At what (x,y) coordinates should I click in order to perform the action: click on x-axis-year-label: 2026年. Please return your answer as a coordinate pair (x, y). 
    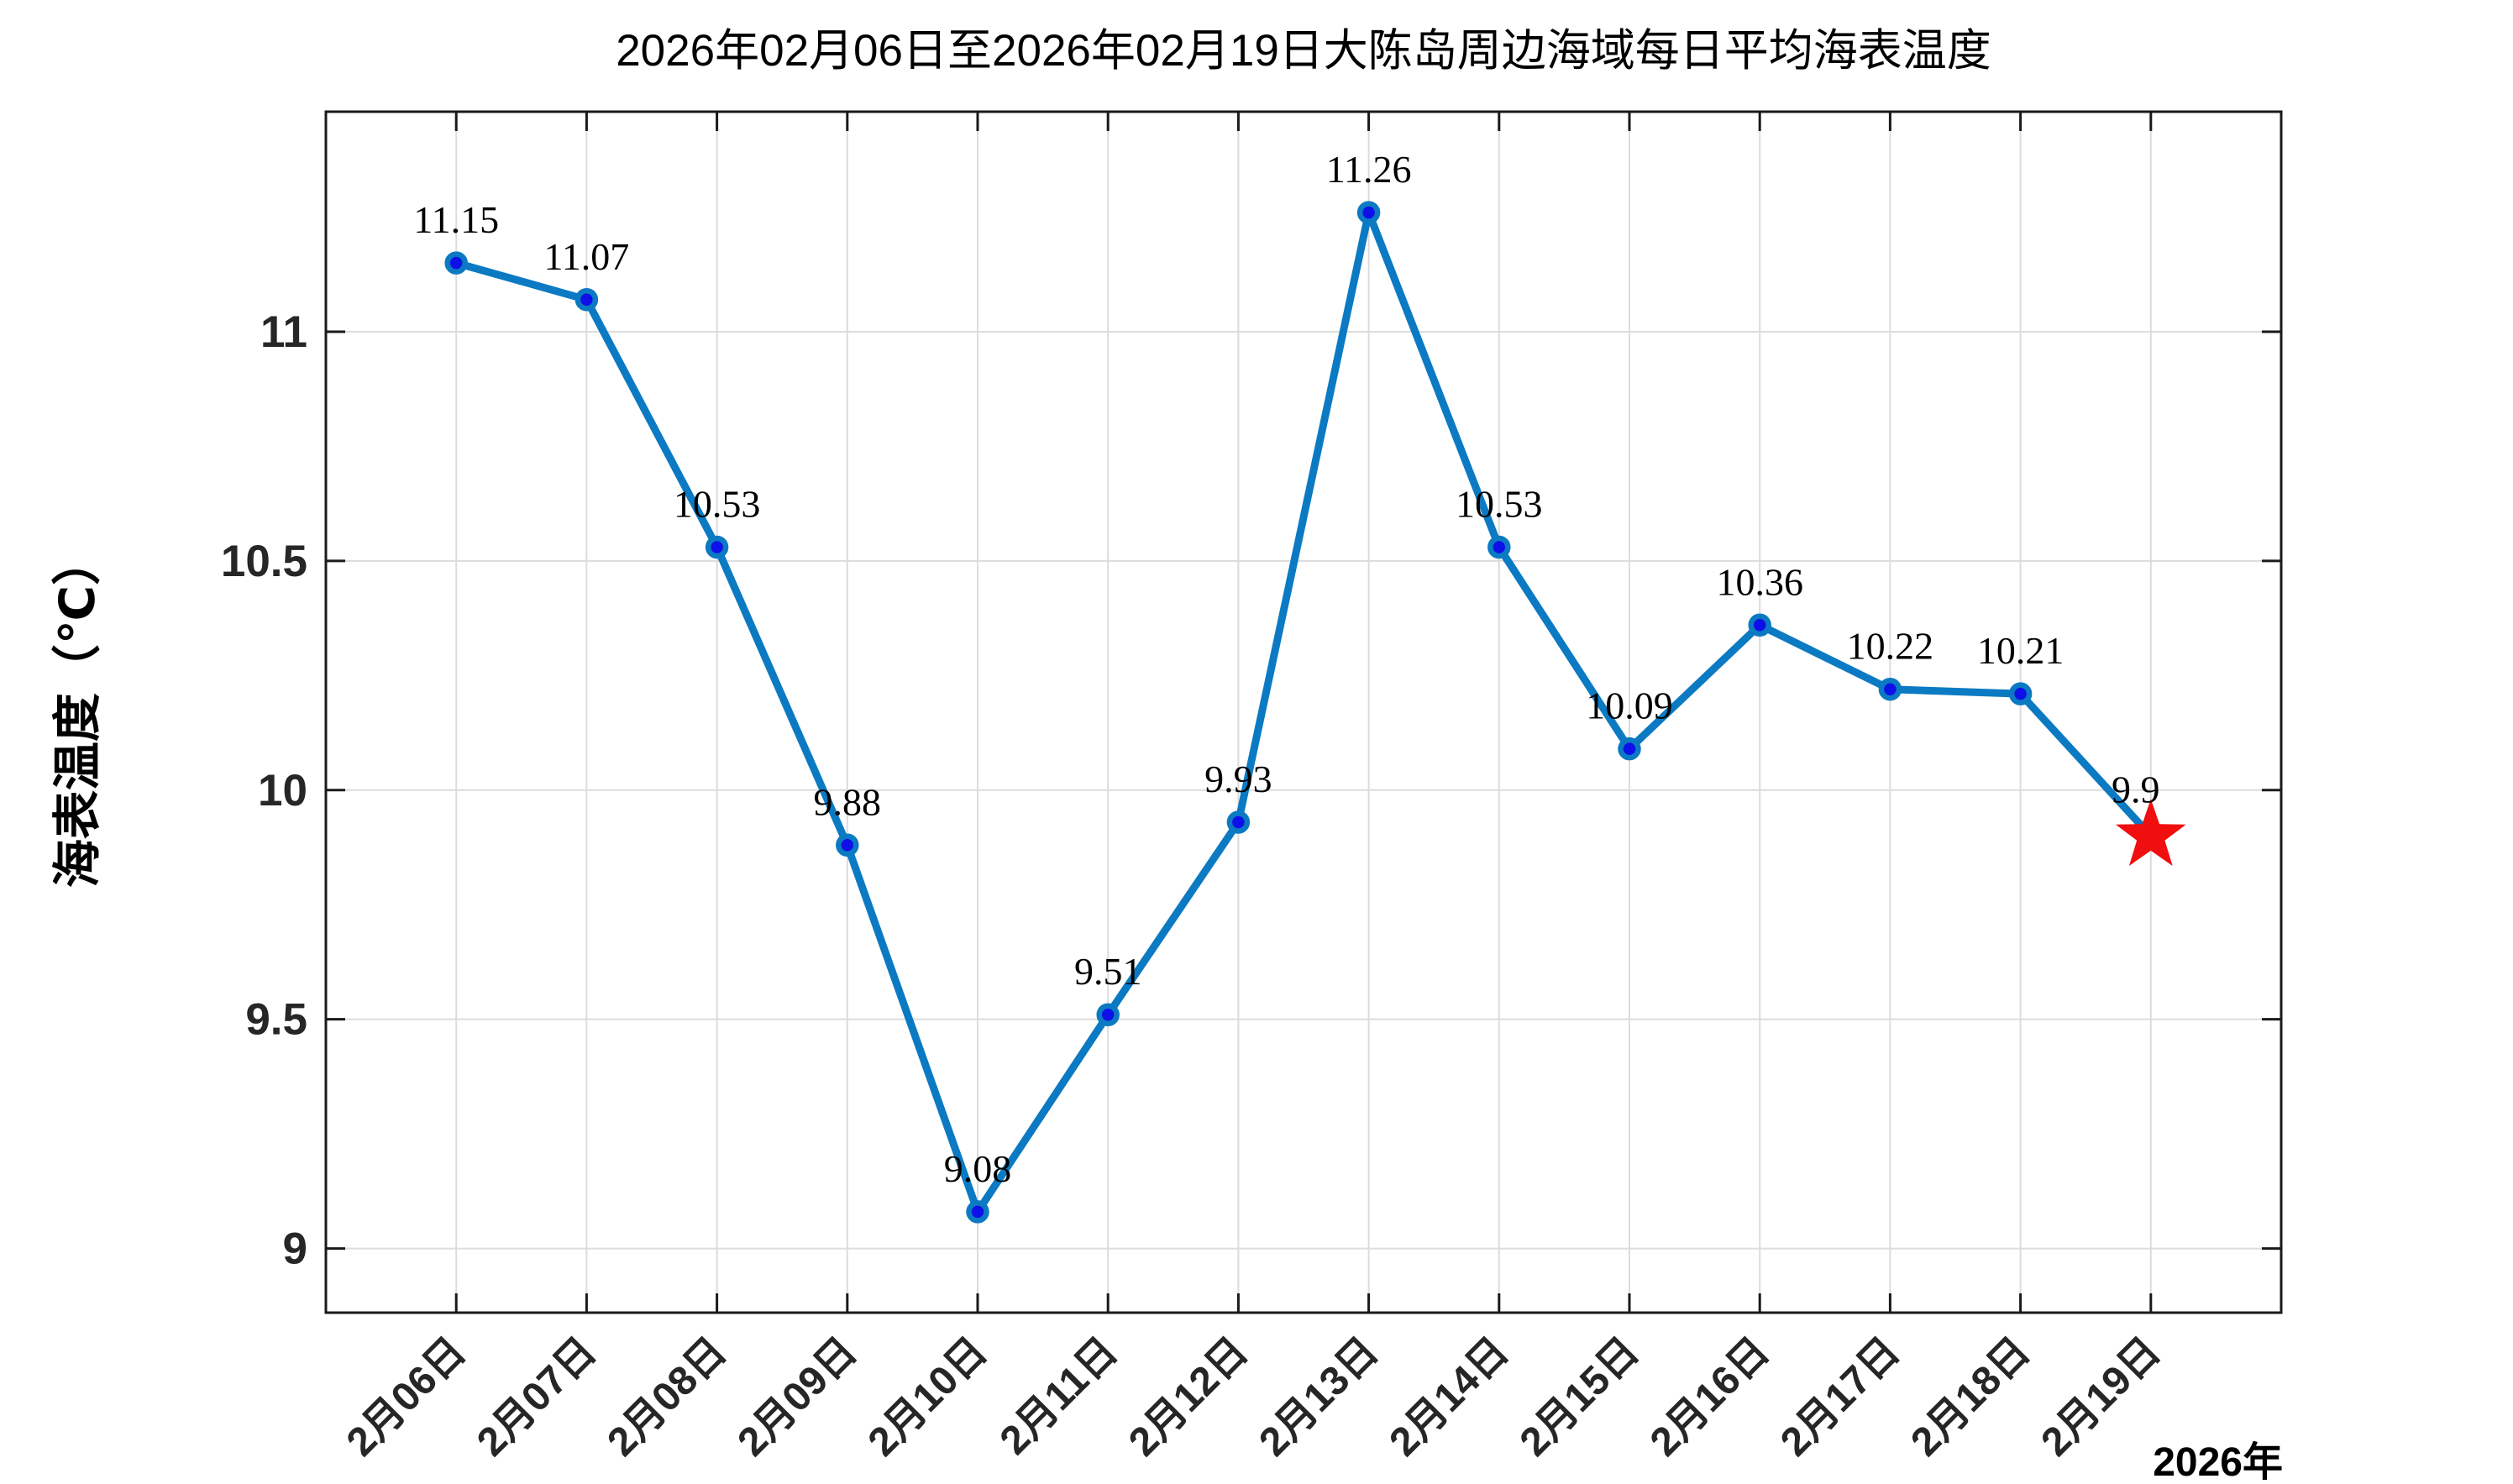
    Looking at the image, I should click on (2218, 1462).